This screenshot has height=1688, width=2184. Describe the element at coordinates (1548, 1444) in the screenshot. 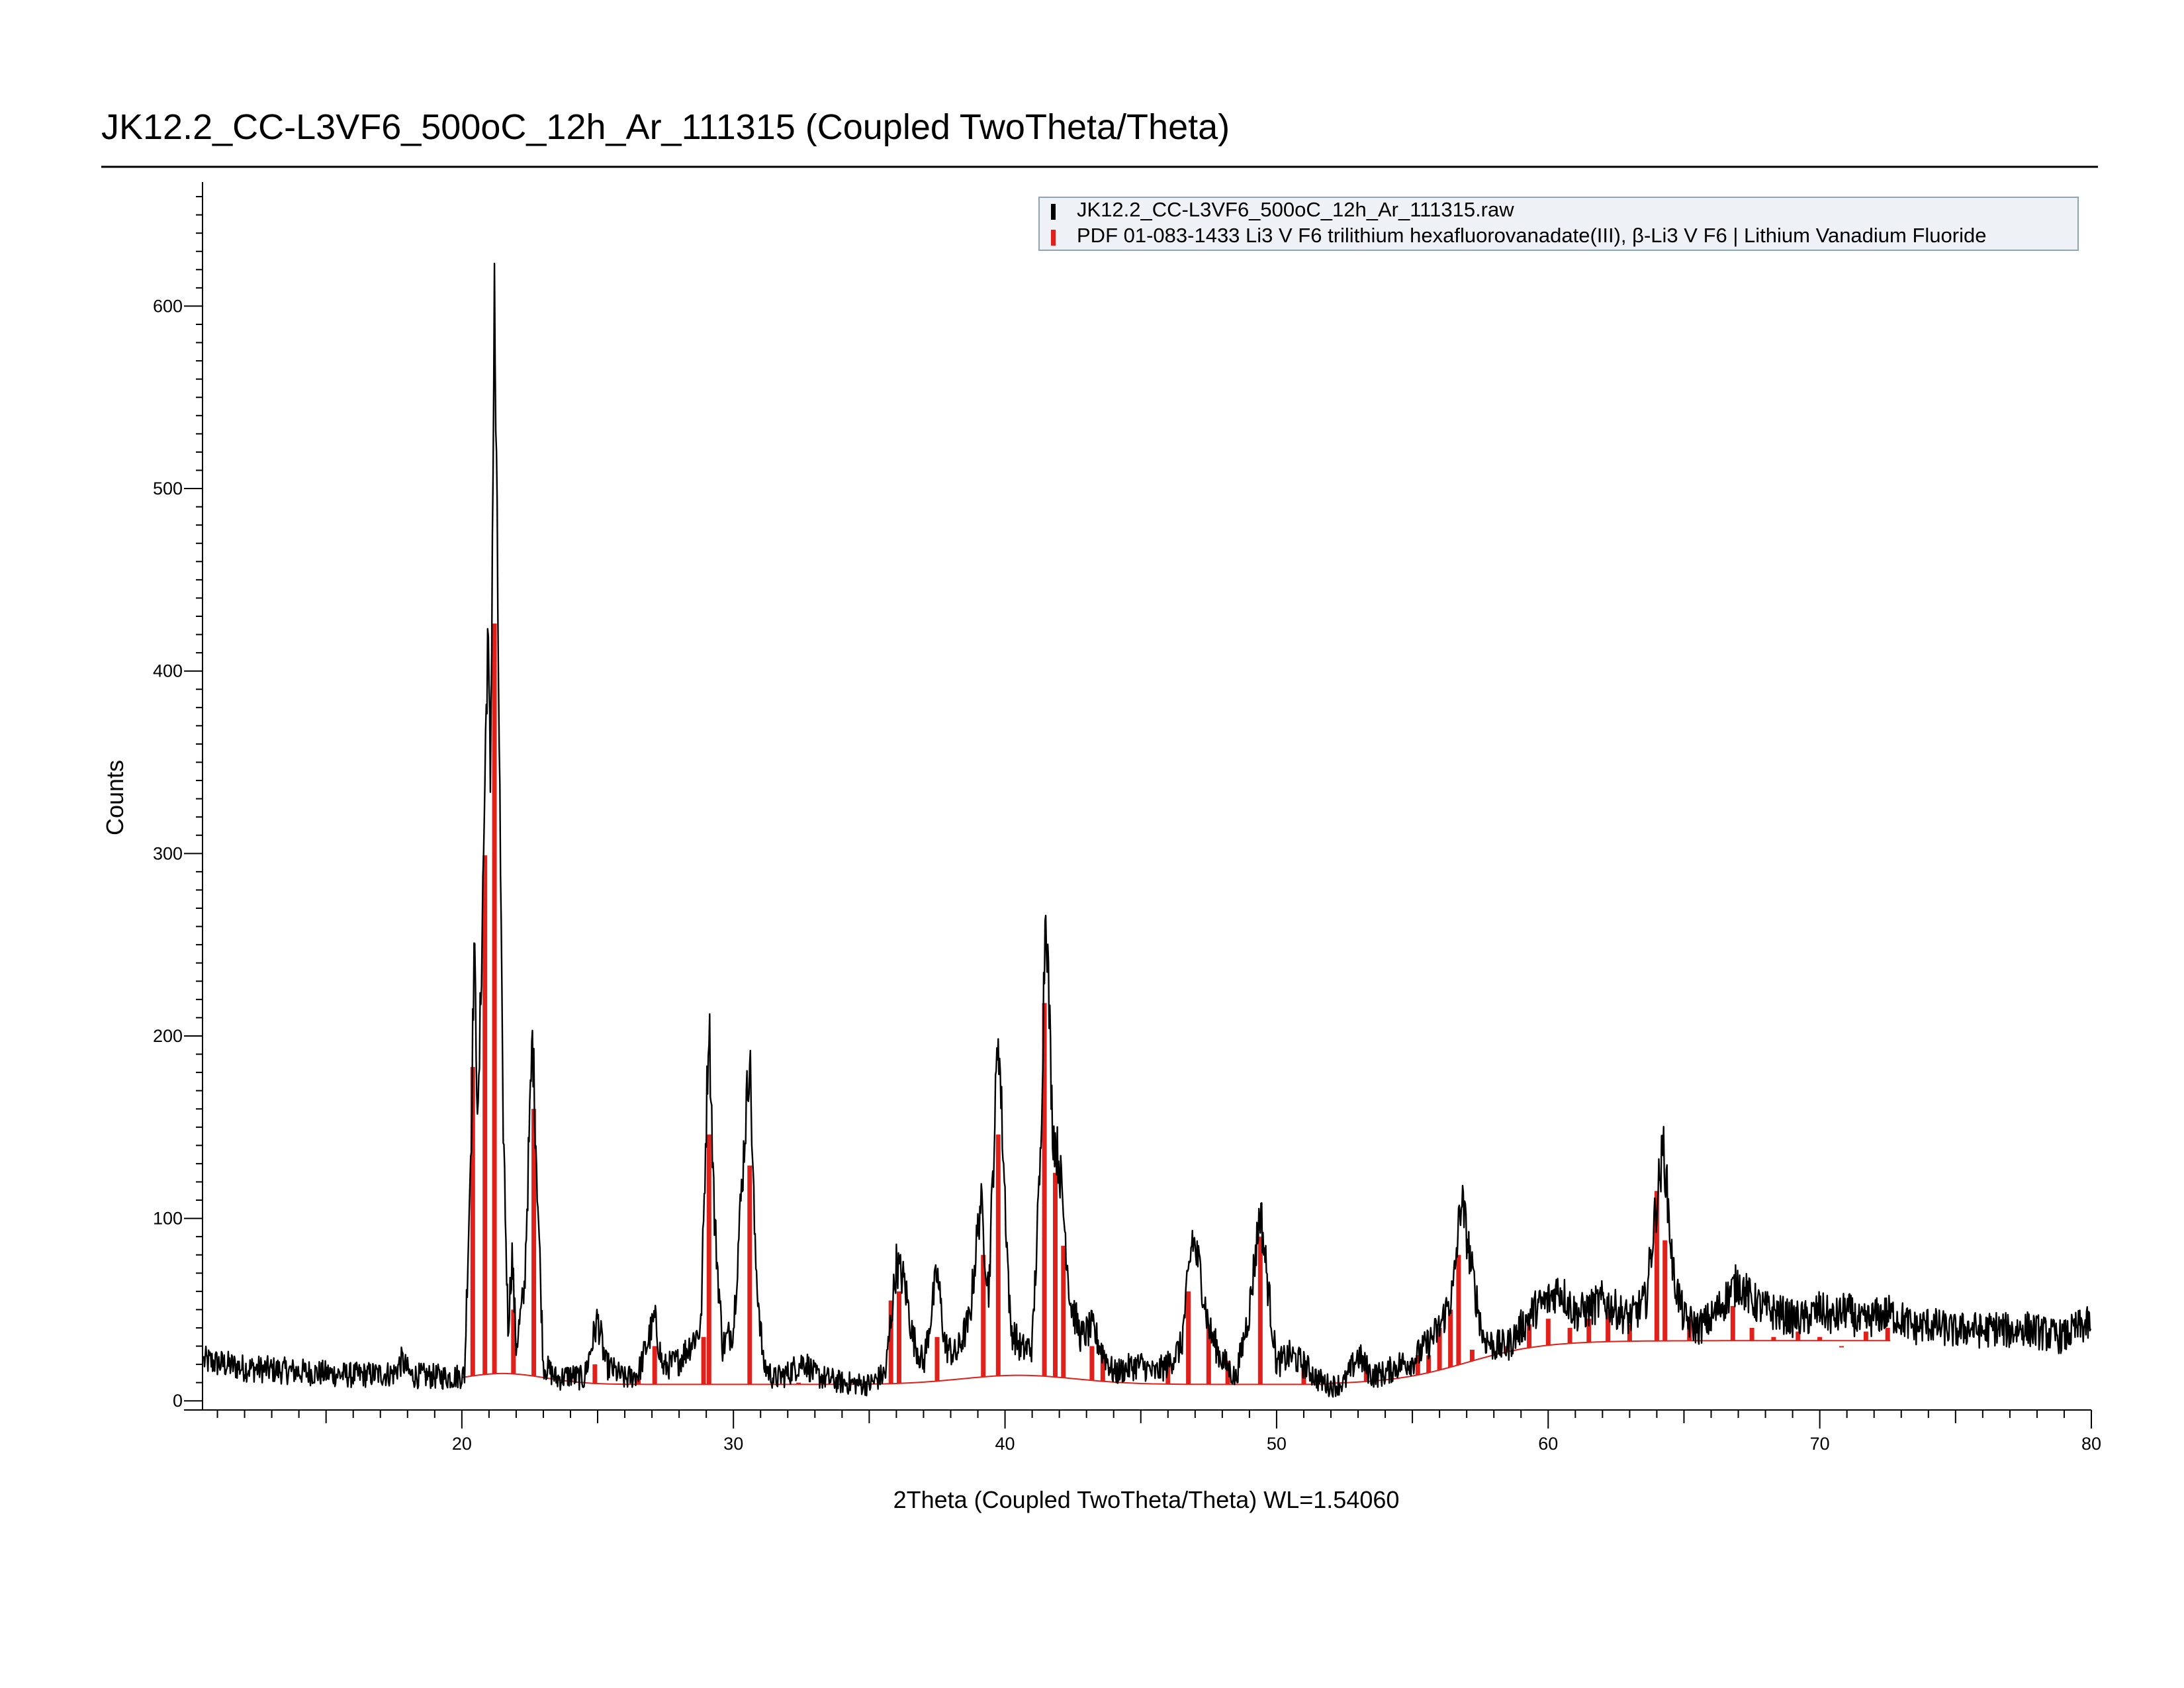

I see `x-tick-label: 60` at that location.